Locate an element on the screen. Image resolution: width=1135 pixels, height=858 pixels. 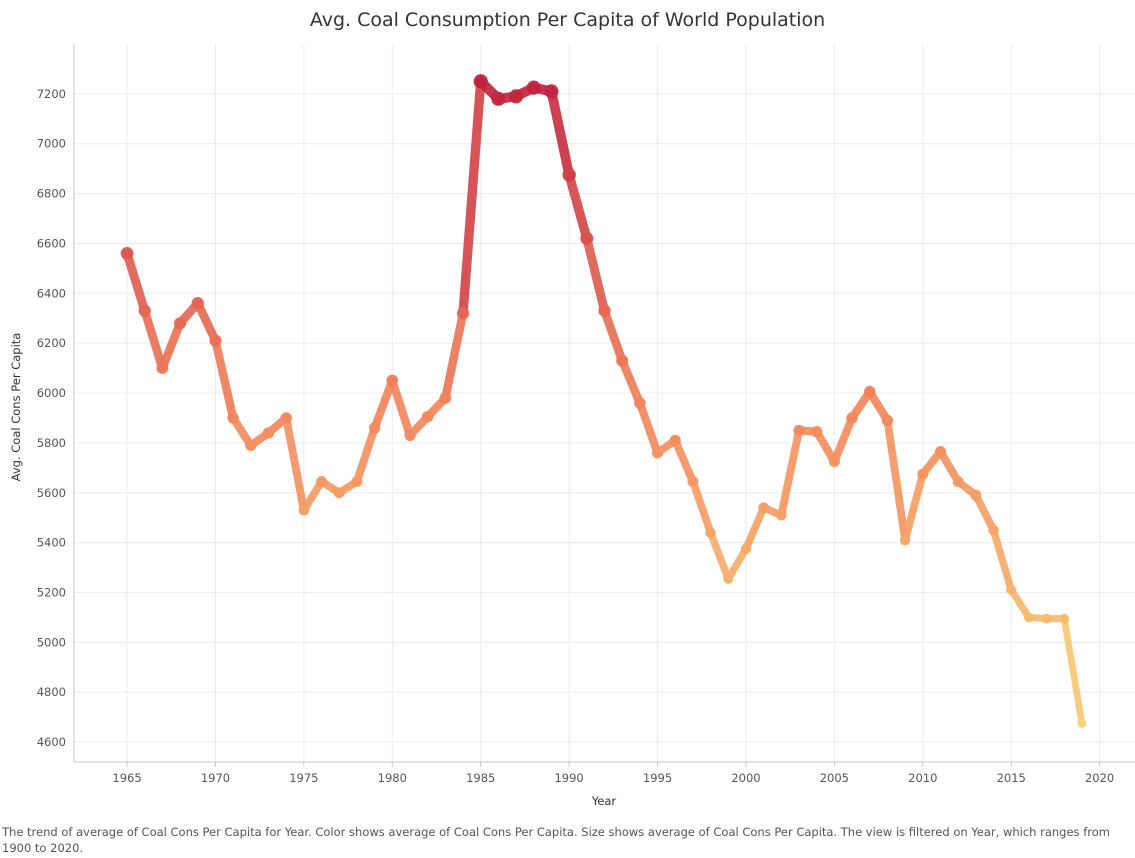
y-tick-label: 6800 is located at coordinates (51, 194).